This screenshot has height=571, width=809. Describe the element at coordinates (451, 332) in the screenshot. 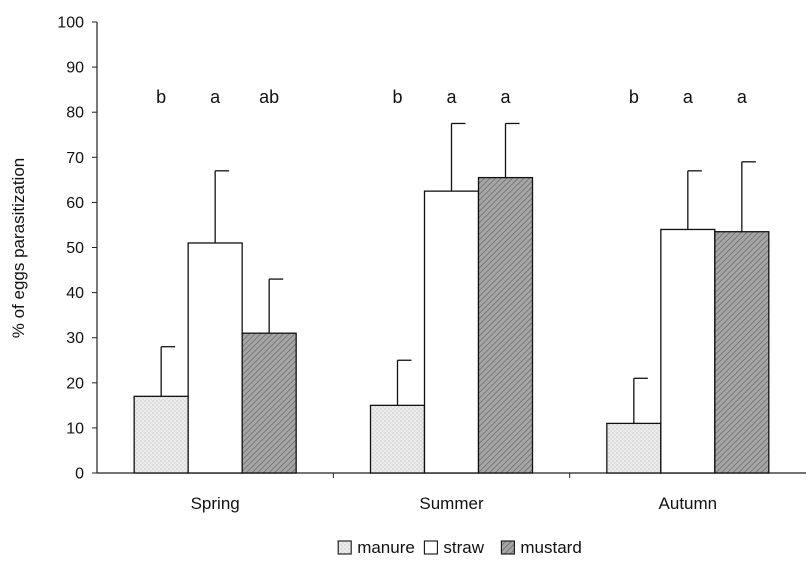

I see `bar-straw-summer` at that location.